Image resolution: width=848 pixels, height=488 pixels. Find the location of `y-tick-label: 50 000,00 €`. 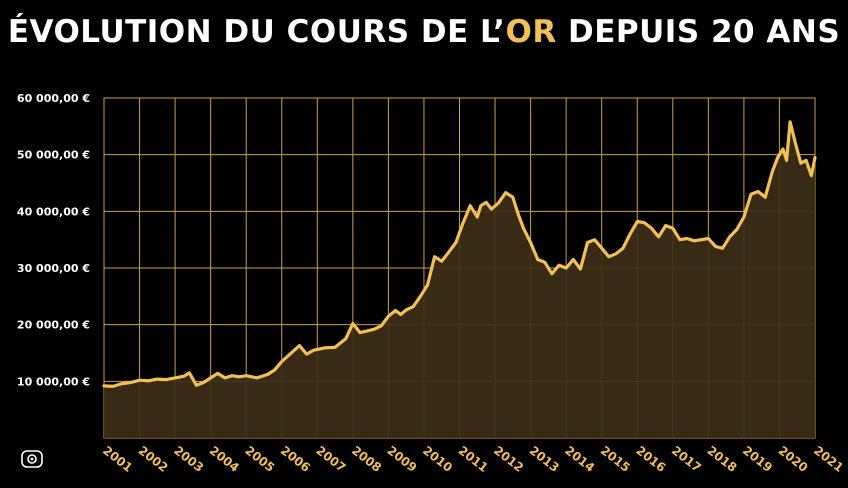

y-tick-label: 50 000,00 € is located at coordinates (53, 155).